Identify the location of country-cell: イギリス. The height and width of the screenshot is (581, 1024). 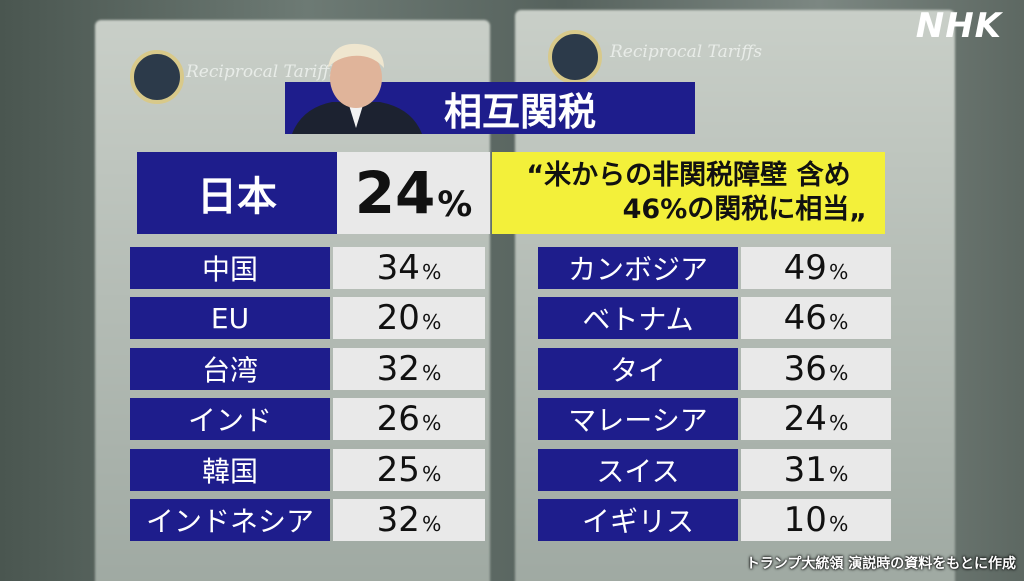
(638, 520).